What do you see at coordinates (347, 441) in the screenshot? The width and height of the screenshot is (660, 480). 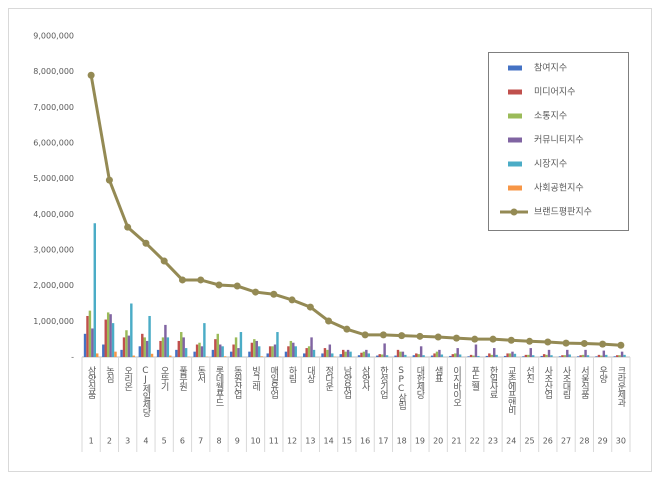 I see `rank-label: 15` at bounding box center [347, 441].